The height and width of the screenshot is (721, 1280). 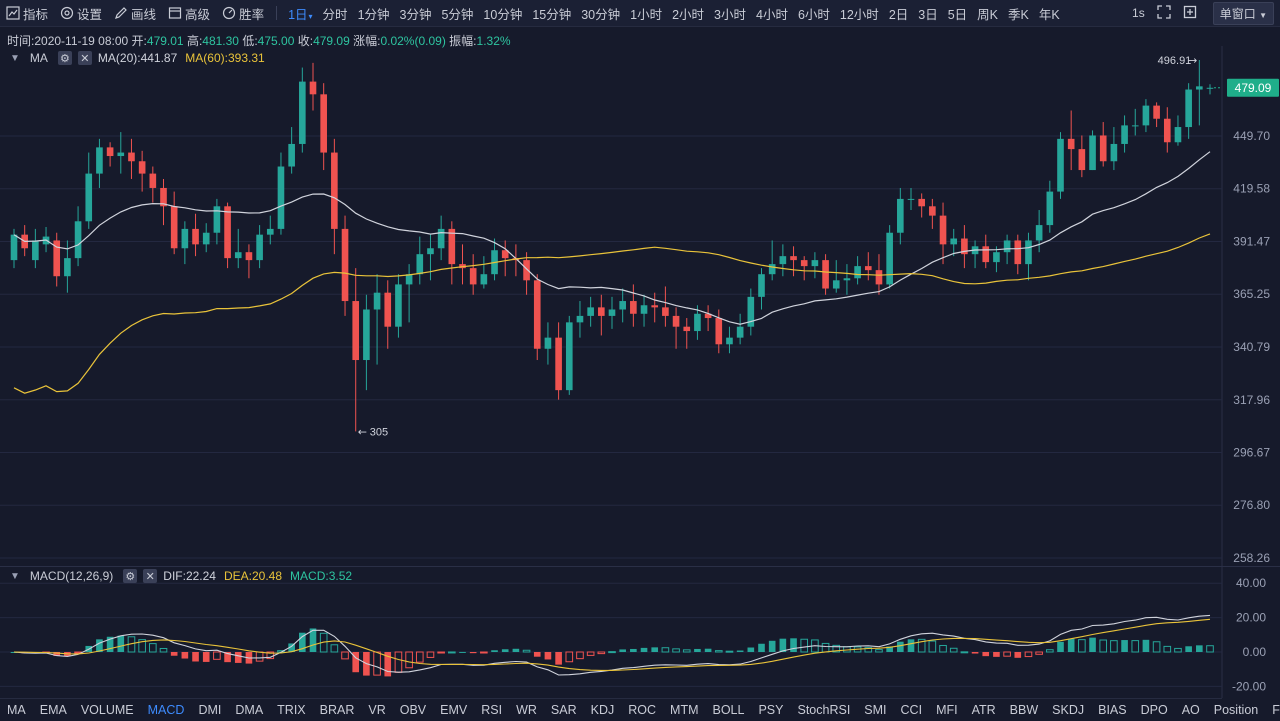 I want to click on indicator-tab-rsi: RSI, so click(x=492, y=710).